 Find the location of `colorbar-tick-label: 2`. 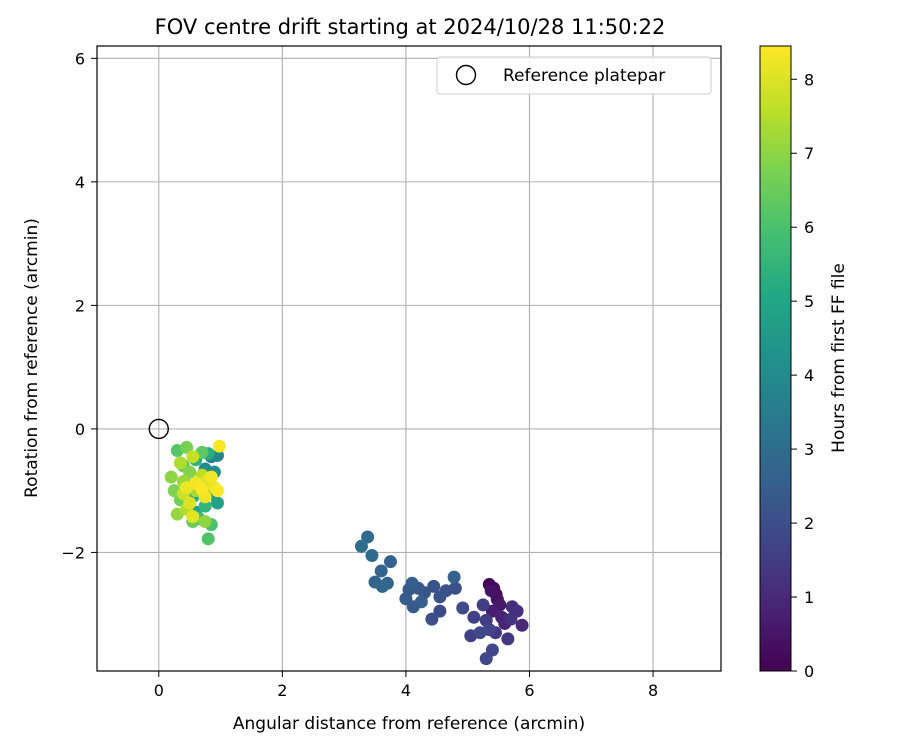

colorbar-tick-label: 2 is located at coordinates (809, 523).